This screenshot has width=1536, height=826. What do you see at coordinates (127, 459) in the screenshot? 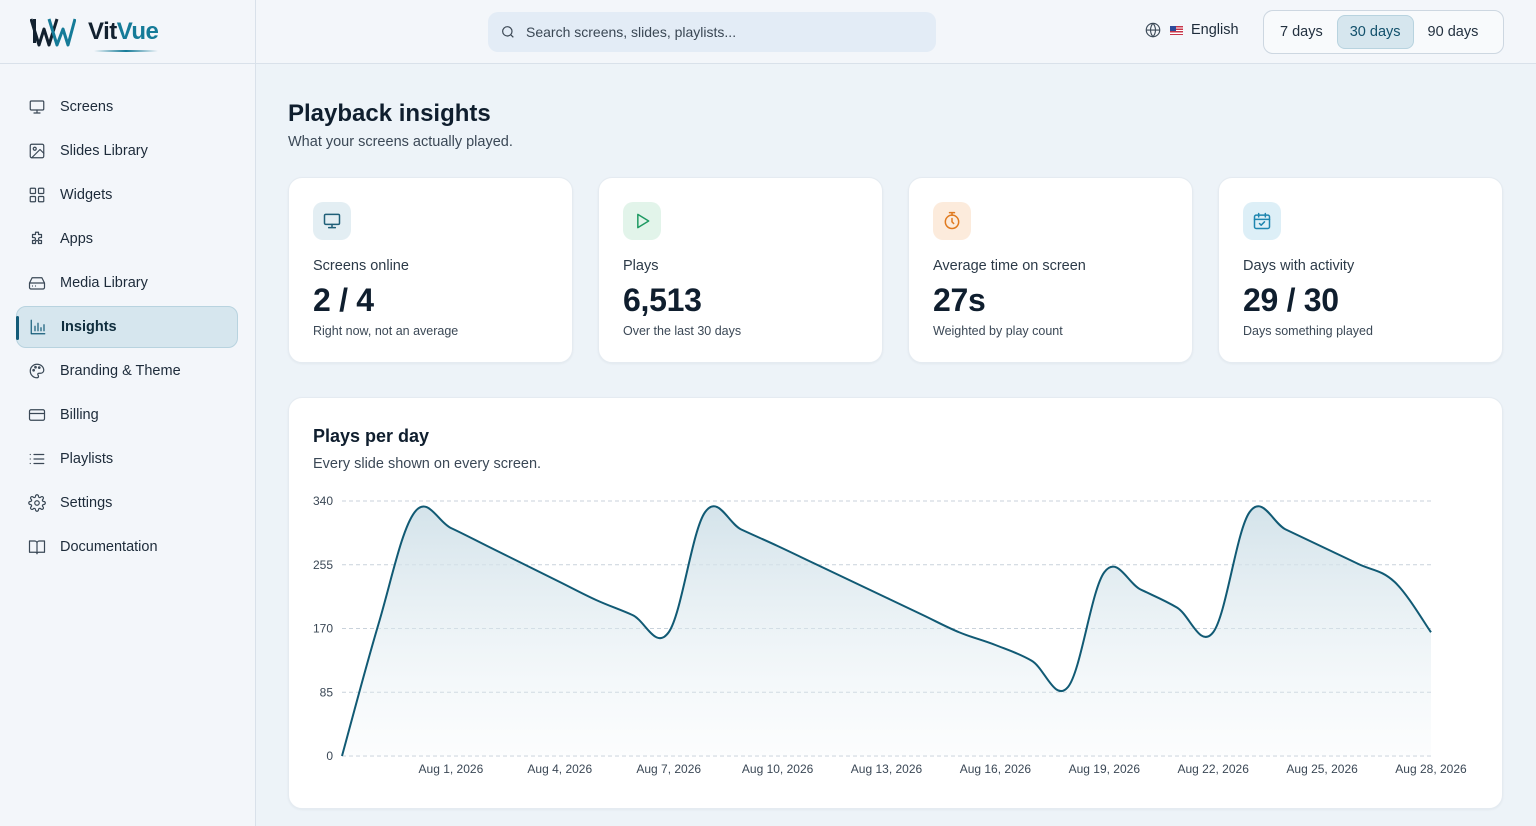
I see `sidebar-item-playlists: Playlists` at bounding box center [127, 459].